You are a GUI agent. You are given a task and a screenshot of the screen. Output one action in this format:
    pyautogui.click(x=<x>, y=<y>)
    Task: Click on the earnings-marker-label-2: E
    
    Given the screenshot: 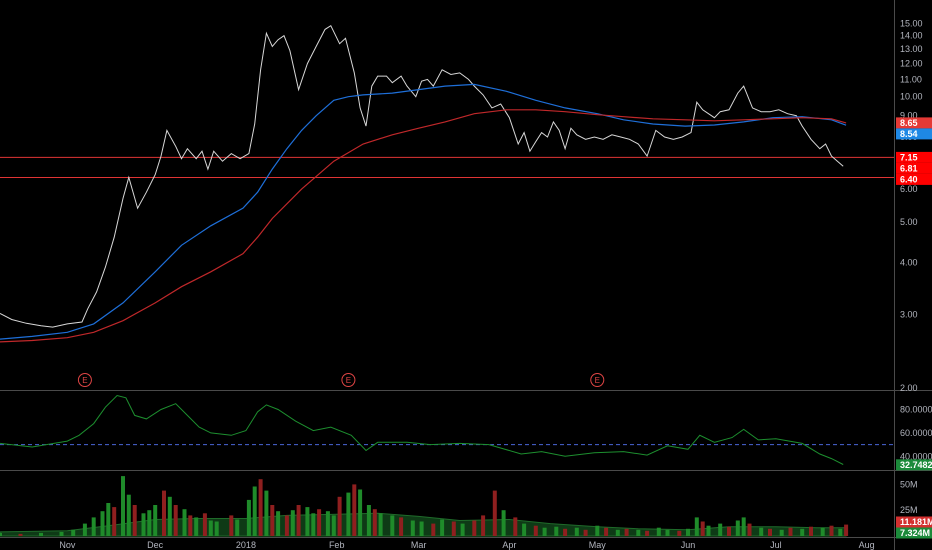 What is the action you would take?
    pyautogui.click(x=597, y=380)
    